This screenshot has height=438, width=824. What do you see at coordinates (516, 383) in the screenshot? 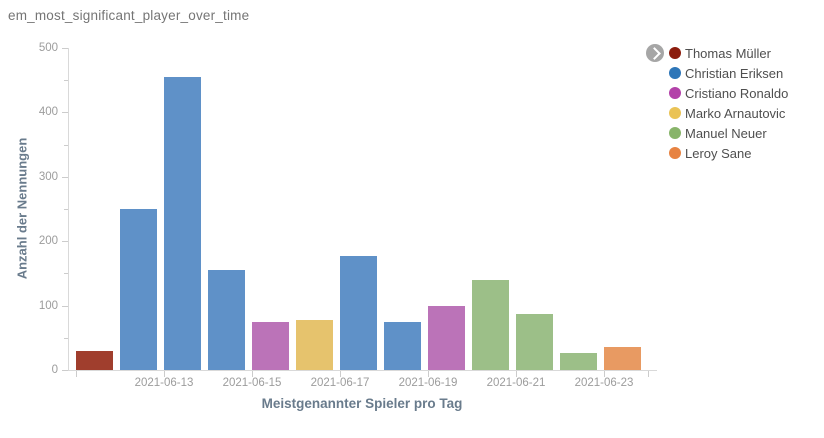
I see `x-tick-label: 2021-06-21` at bounding box center [516, 383].